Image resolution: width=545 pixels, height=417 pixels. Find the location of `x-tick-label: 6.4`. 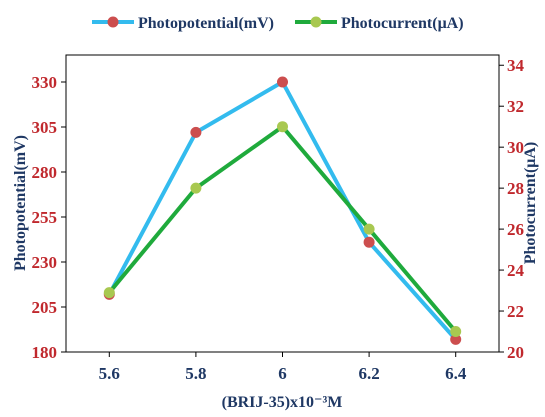

x-tick-label: 6.4 is located at coordinates (456, 373).